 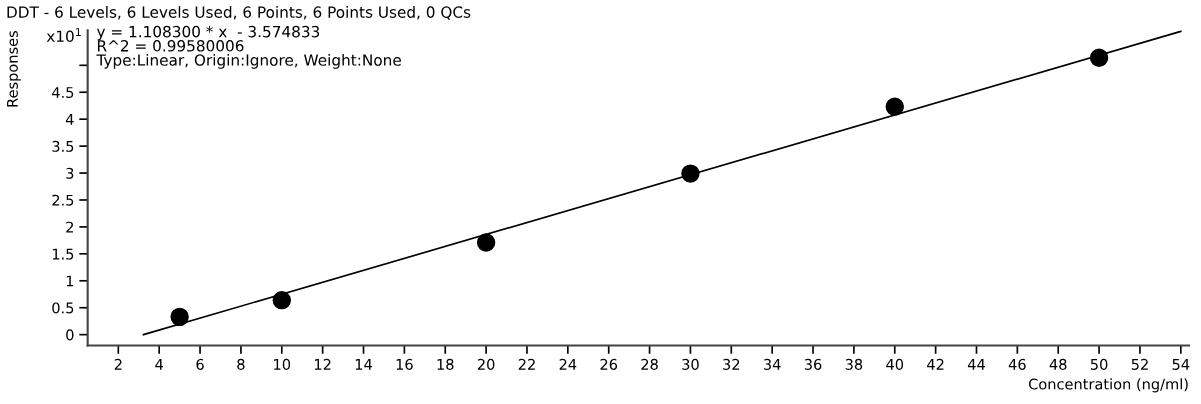 What do you see at coordinates (731, 364) in the screenshot?
I see `x-tick-label: 32` at bounding box center [731, 364].